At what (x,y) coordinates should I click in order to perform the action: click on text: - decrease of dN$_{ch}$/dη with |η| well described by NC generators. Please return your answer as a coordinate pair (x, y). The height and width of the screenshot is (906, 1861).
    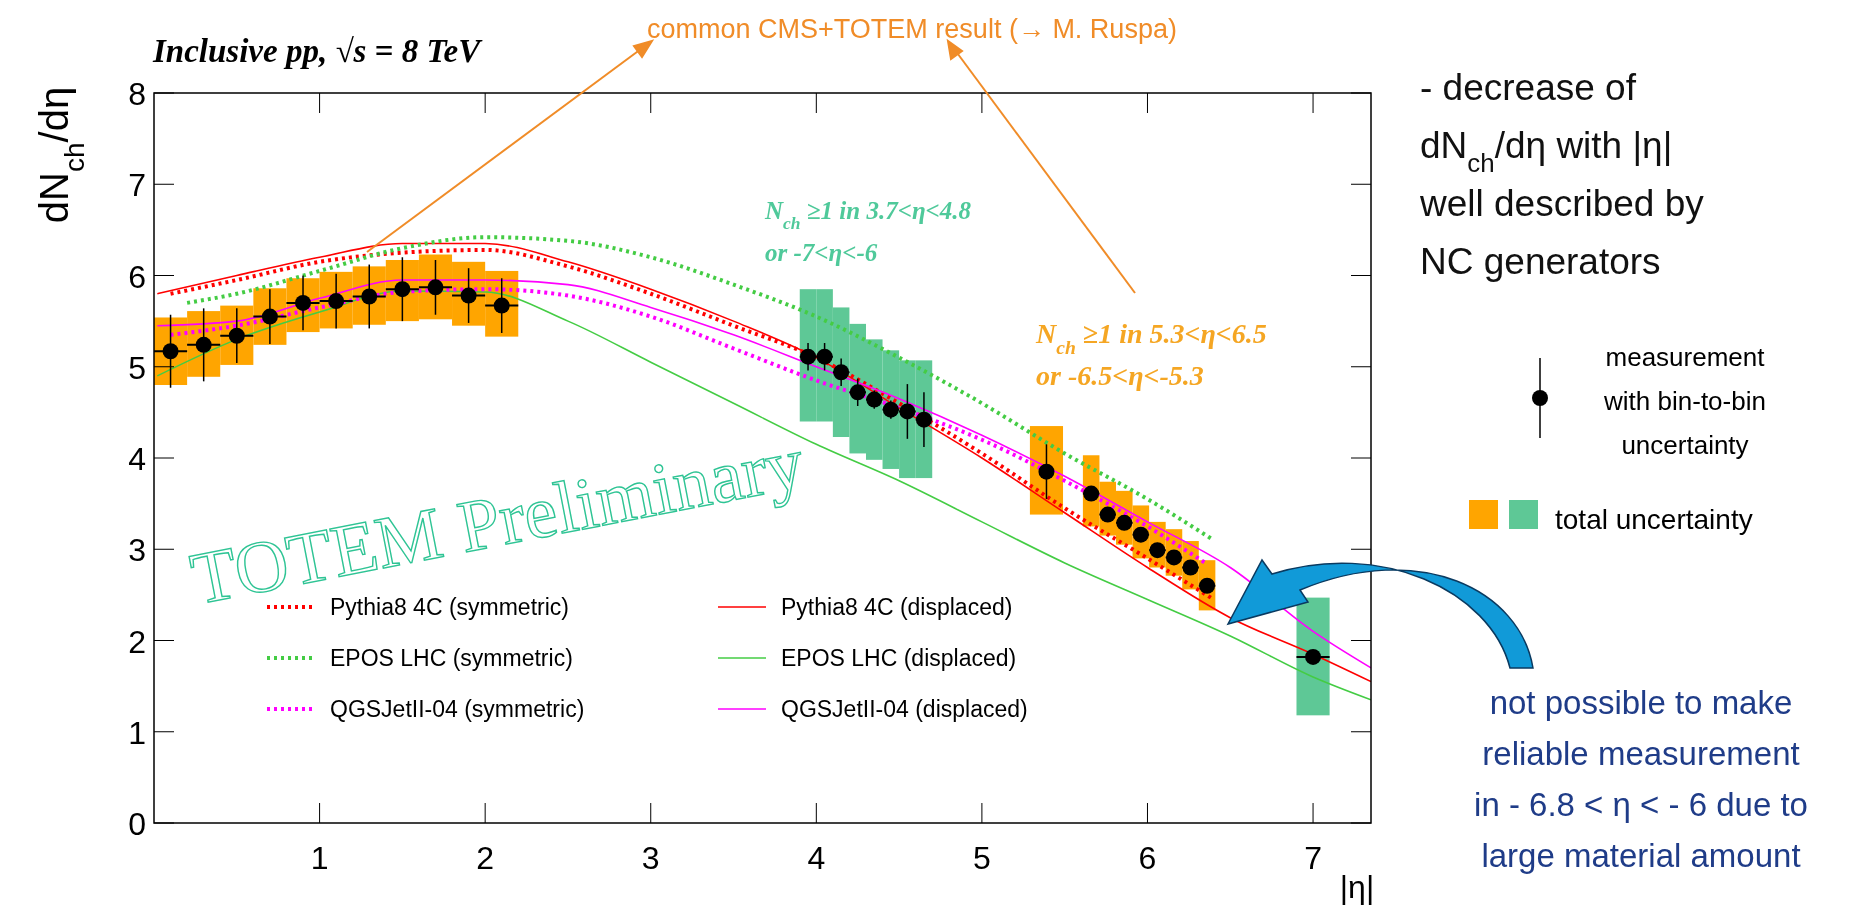
    Looking at the image, I should click on (1562, 174).